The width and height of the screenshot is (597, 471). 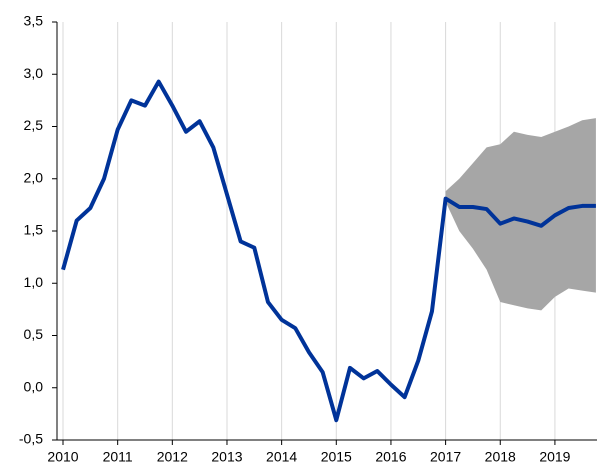 I want to click on x-tick-label: 2015, so click(x=336, y=457).